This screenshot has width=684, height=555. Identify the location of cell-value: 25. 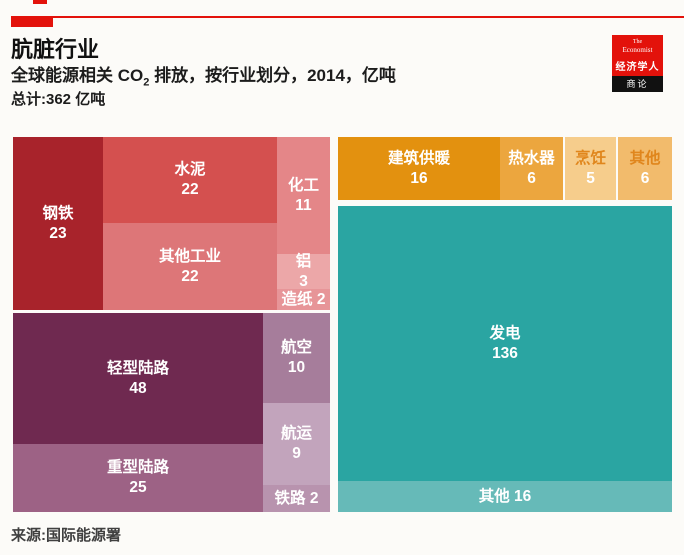
(138, 487).